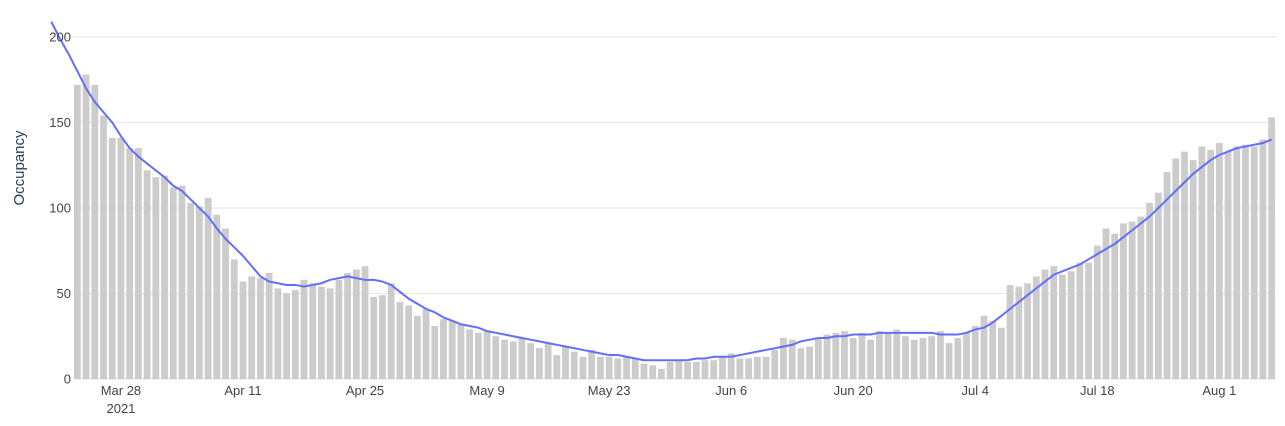  Describe the element at coordinates (1097, 390) in the screenshot. I see `x-tick-label: Jul 18` at that location.